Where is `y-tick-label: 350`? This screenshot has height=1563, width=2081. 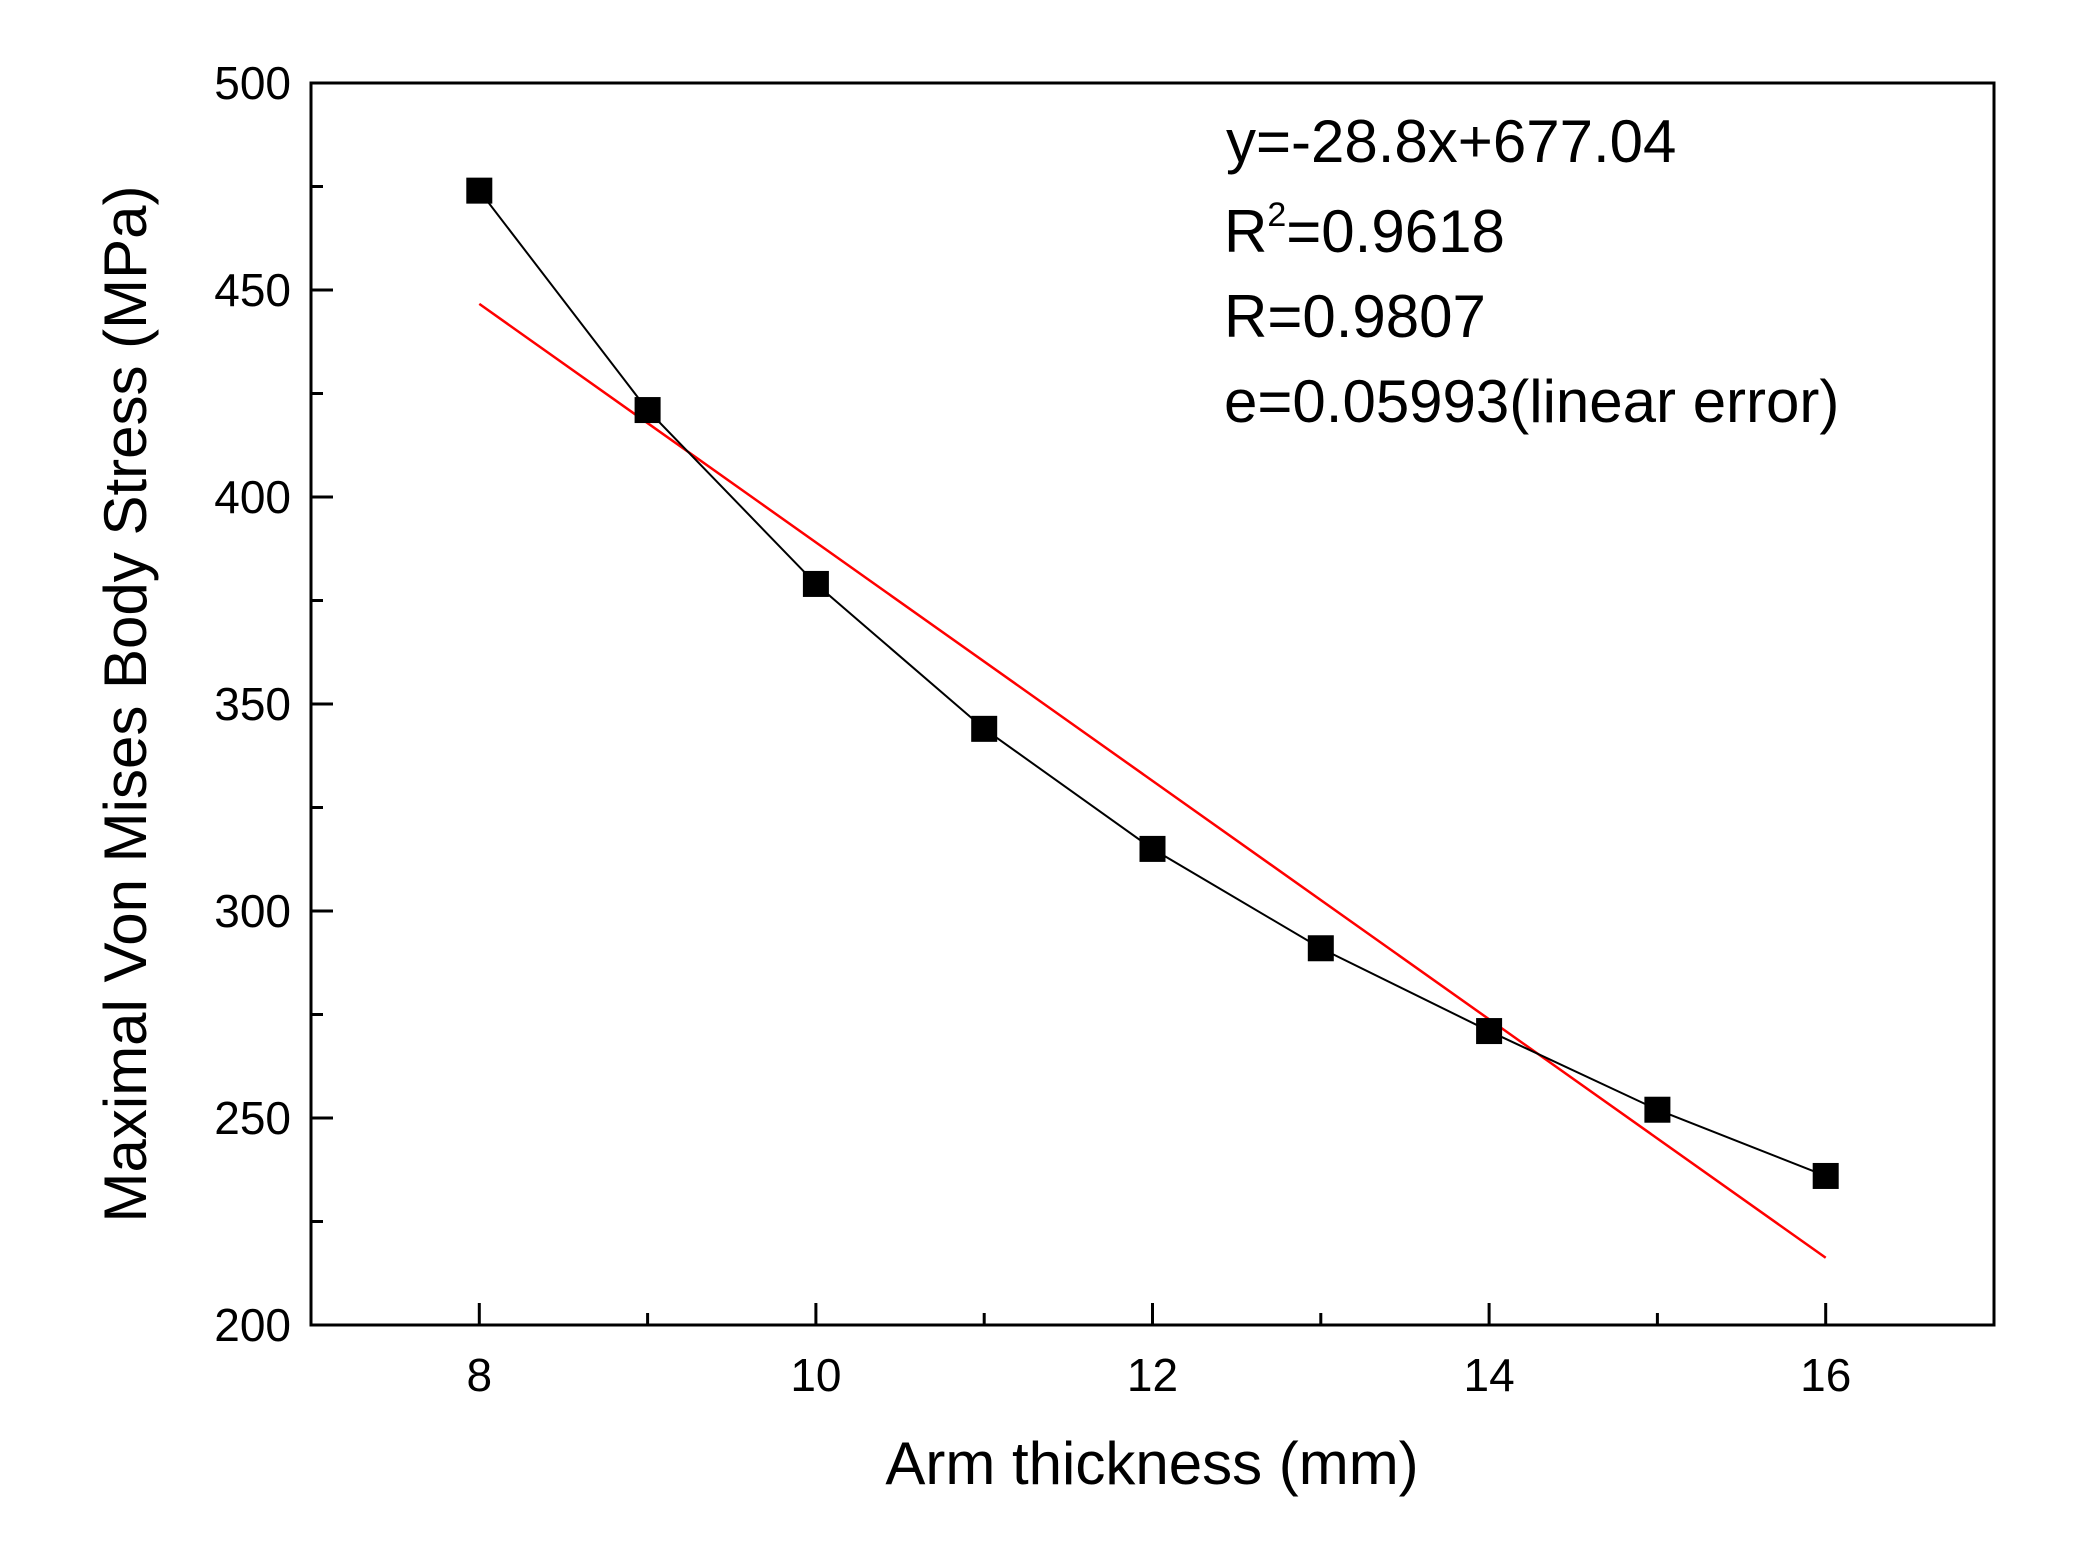 y-tick-label: 350 is located at coordinates (252, 704).